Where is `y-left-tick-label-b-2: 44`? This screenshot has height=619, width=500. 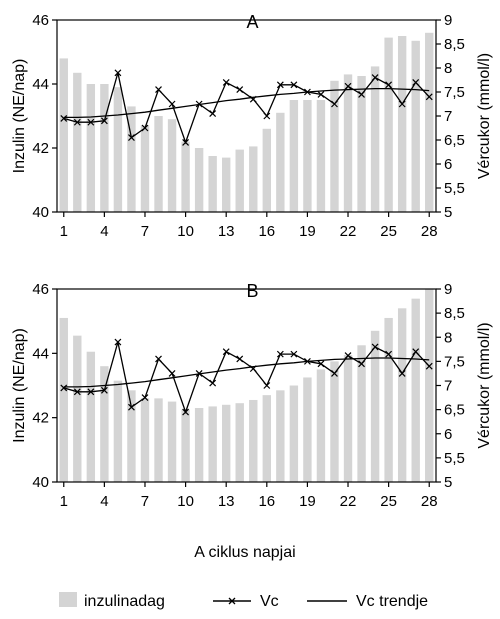
y-left-tick-label-b-2: 44 is located at coordinates (40, 353).